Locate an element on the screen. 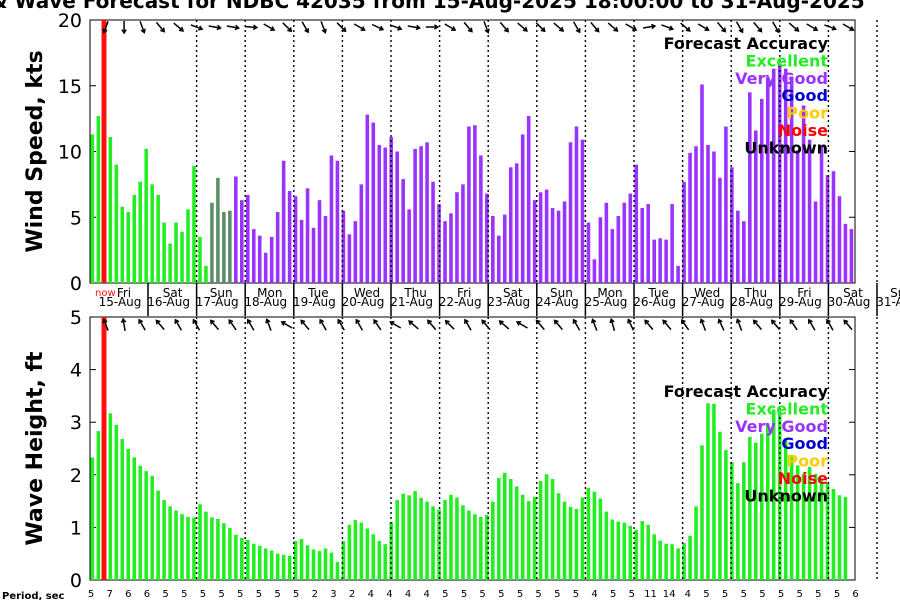 The width and height of the screenshot is (900, 600). date-label: 19-Aug is located at coordinates (314, 302).